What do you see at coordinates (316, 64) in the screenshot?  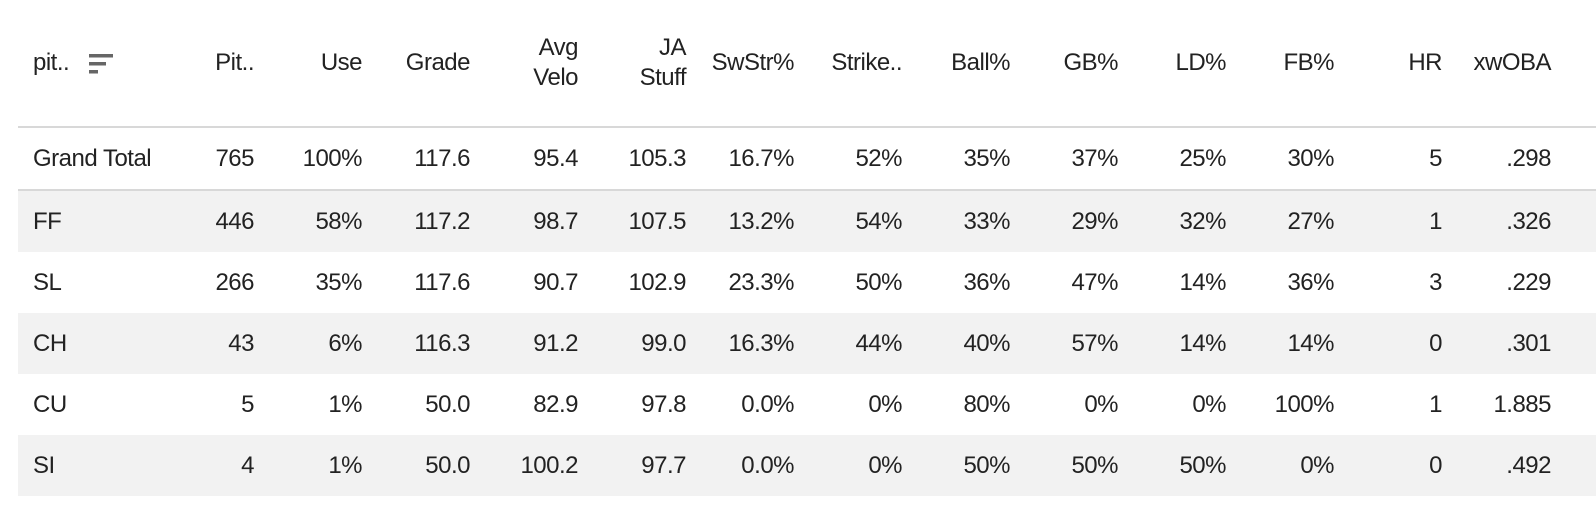 I see `column-header: Use` at bounding box center [316, 64].